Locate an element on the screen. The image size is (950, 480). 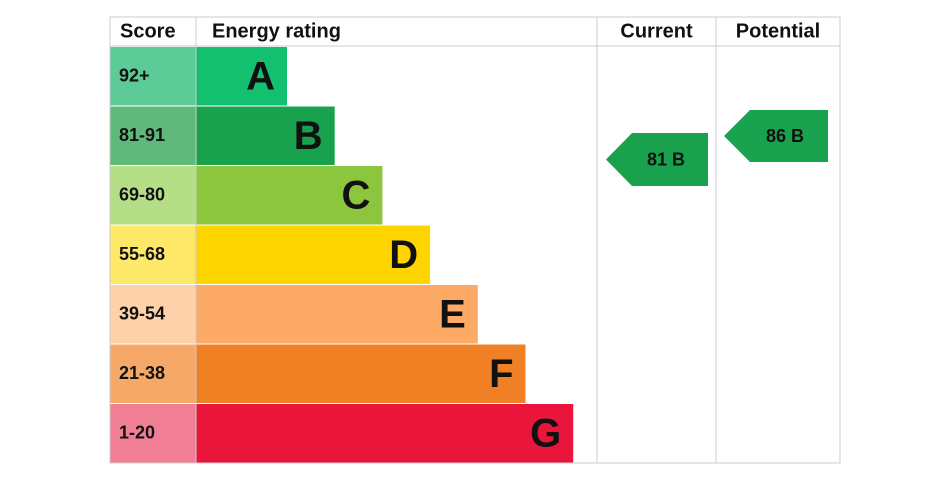
column-header: Potential is located at coordinates (778, 31).